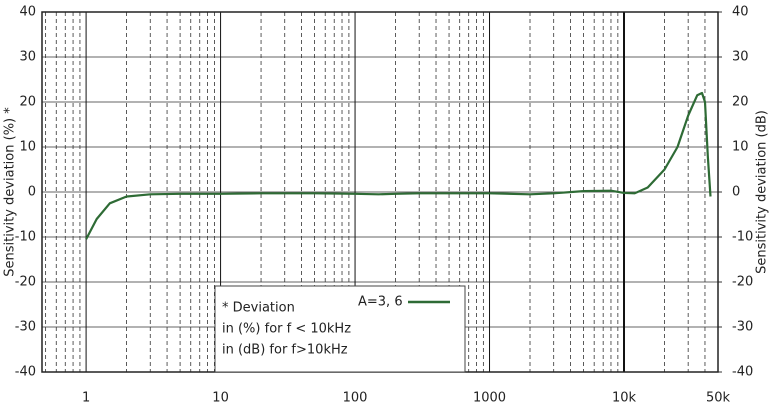 Image resolution: width=772 pixels, height=418 pixels. What do you see at coordinates (10, 192) in the screenshot?
I see `y-axis-label: Sensitivity deviation (%) *` at bounding box center [10, 192].